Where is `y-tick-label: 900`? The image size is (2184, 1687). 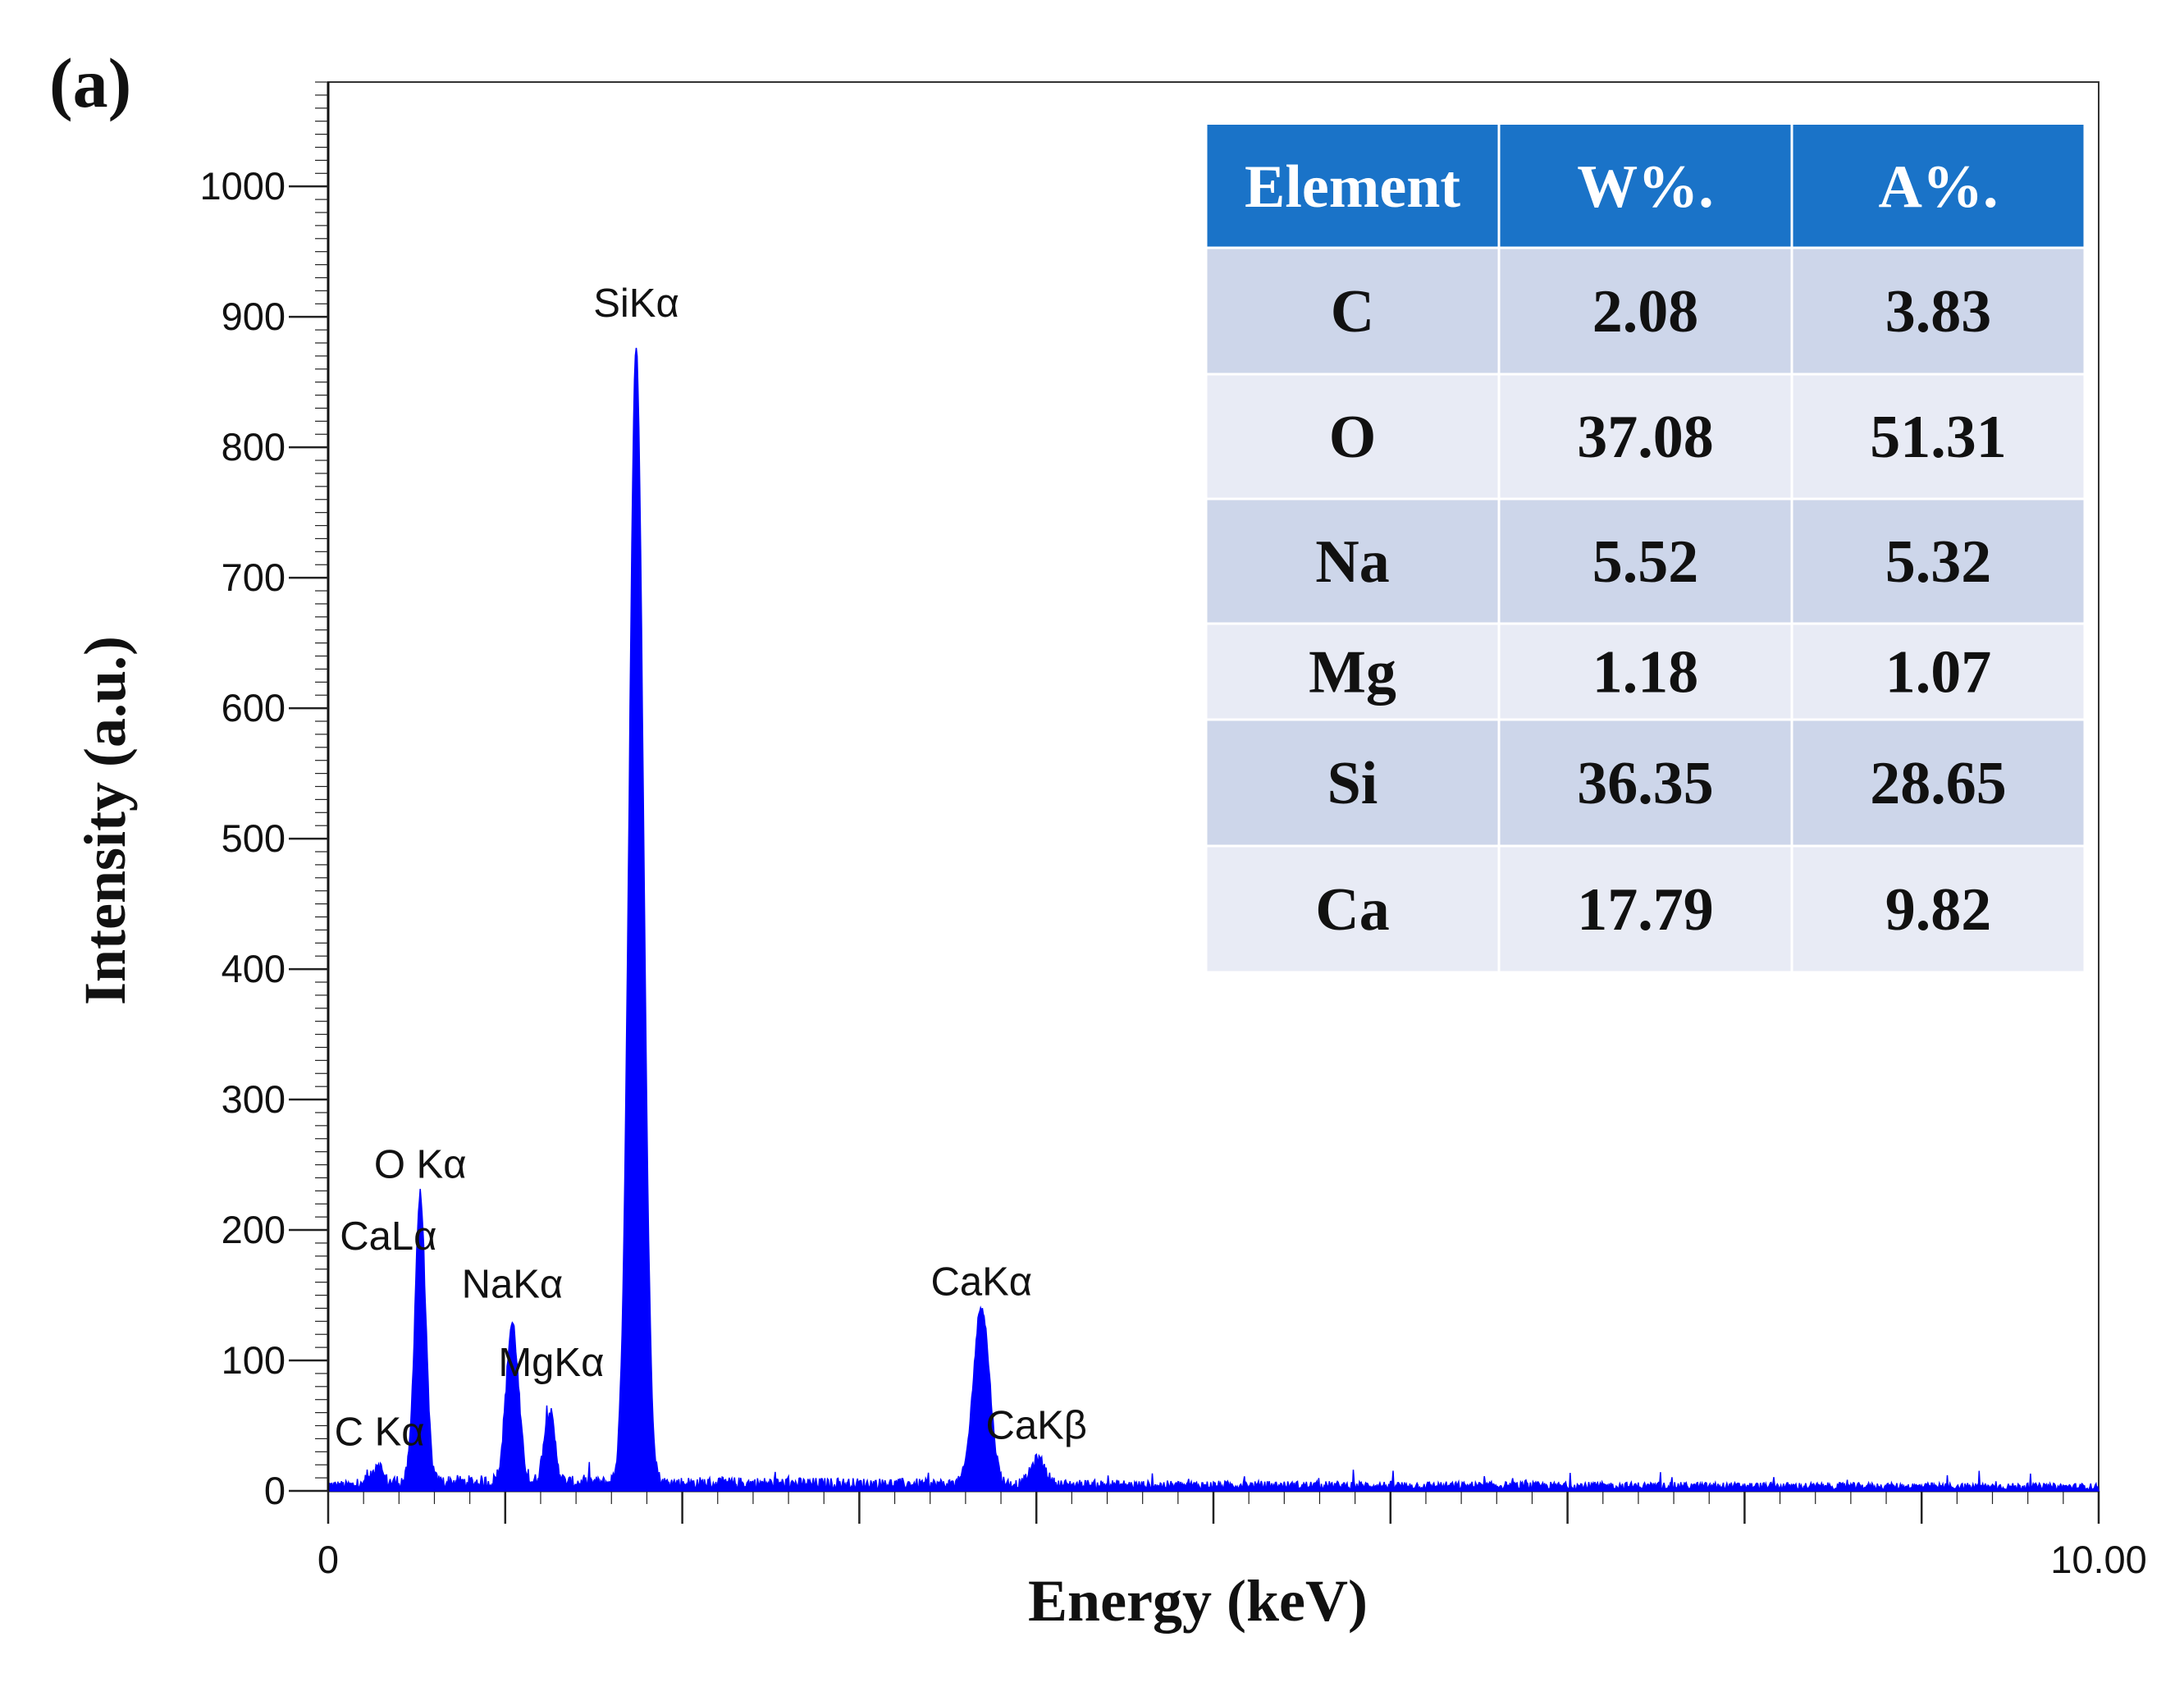 y-tick-label: 900 is located at coordinates (254, 316).